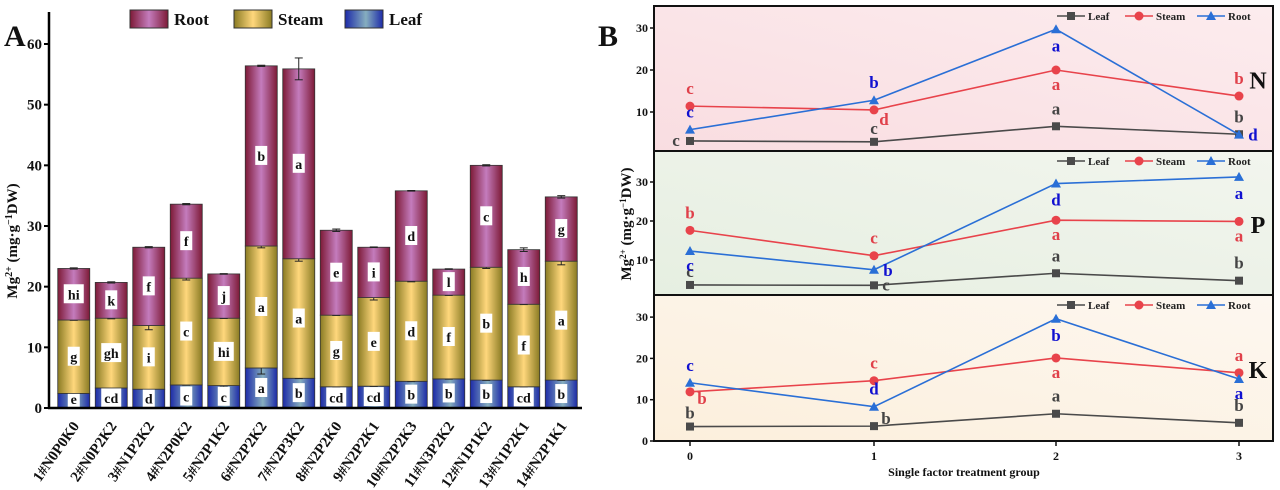 The height and width of the screenshot is (490, 1280). I want to click on significance-letter: f, so click(186, 242).